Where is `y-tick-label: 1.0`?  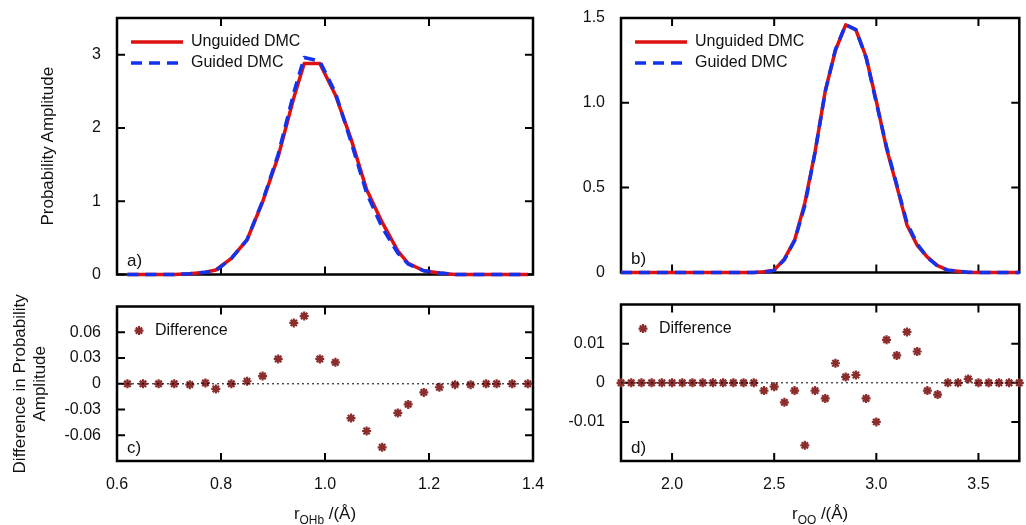
y-tick-label: 1.0 is located at coordinates (594, 102).